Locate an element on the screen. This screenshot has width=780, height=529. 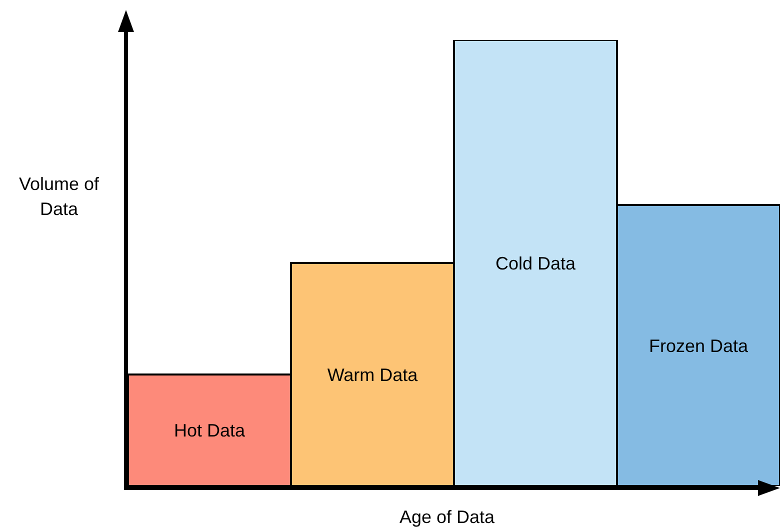
x-tick-label: Warm Data is located at coordinates (373, 374).